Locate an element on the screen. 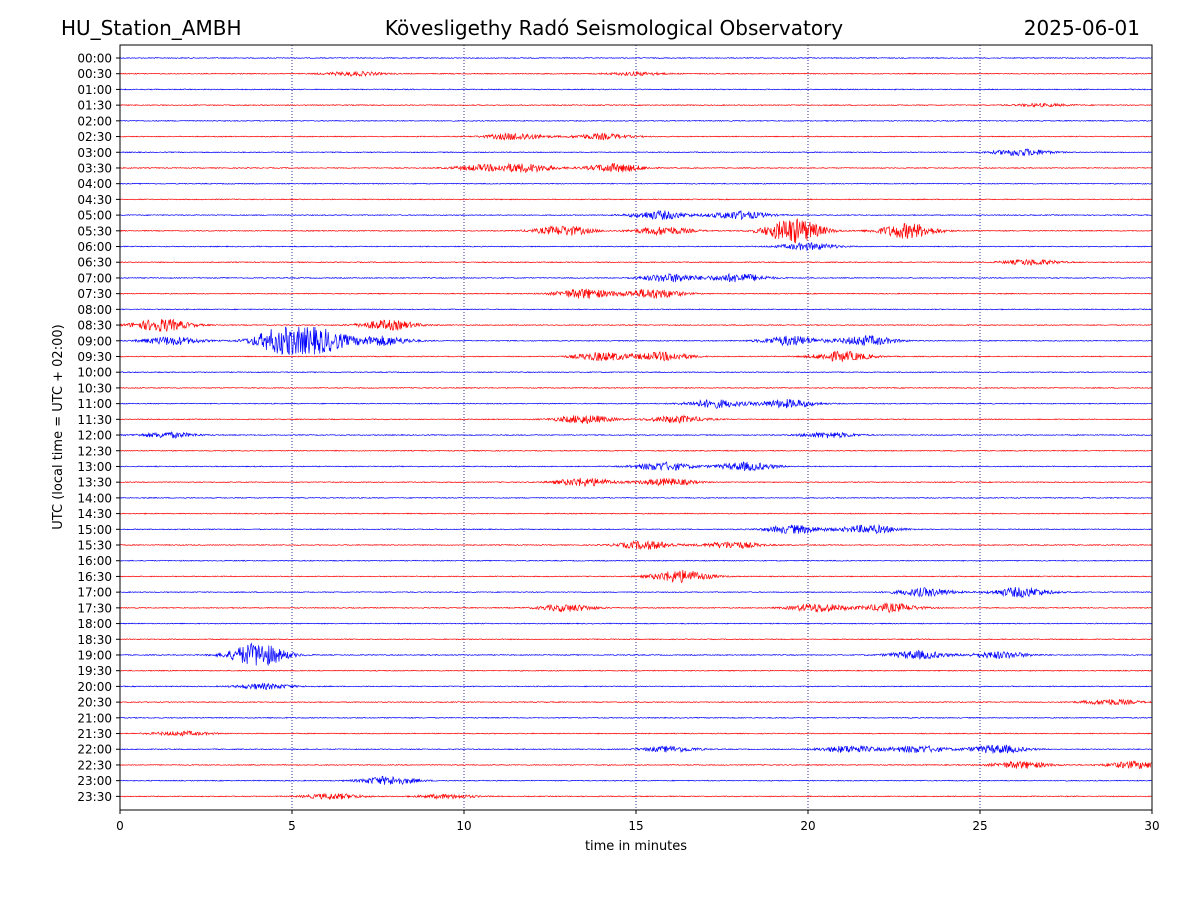  y-tick-label: 02:00 is located at coordinates (94, 121).